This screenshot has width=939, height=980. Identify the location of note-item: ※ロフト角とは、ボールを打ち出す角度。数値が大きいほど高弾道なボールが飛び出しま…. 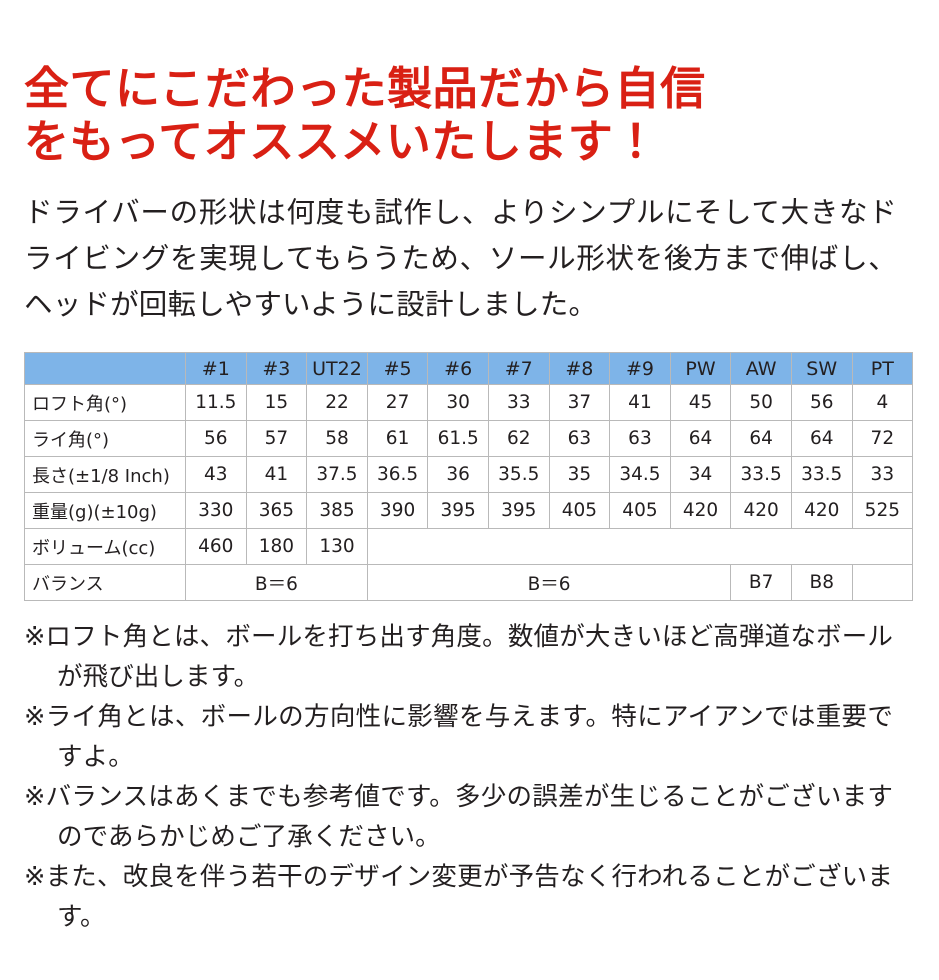
(458, 657).